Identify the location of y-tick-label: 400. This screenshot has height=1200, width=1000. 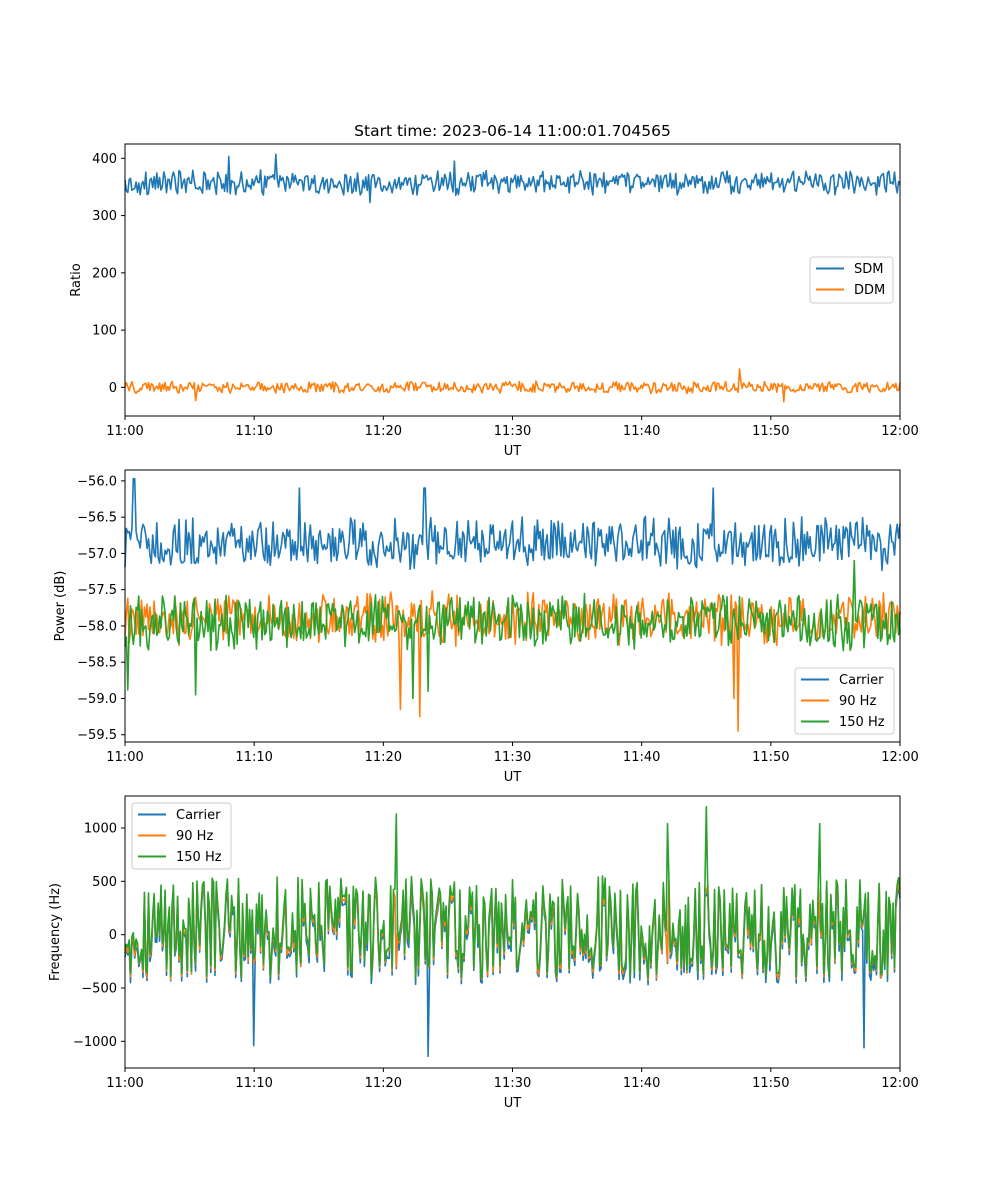
(104, 159).